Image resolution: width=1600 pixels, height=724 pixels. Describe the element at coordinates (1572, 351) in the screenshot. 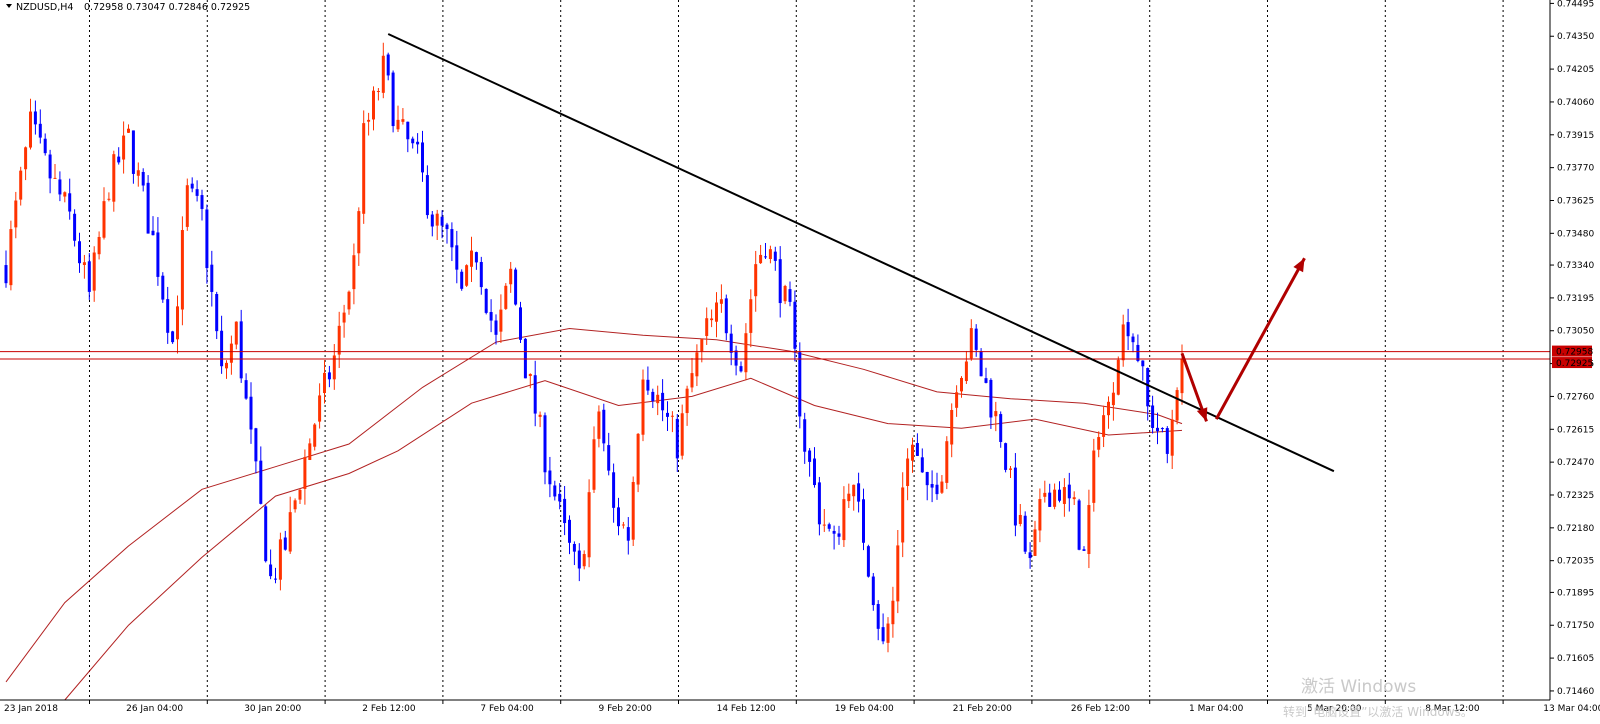

I see `price-line-tag` at that location.